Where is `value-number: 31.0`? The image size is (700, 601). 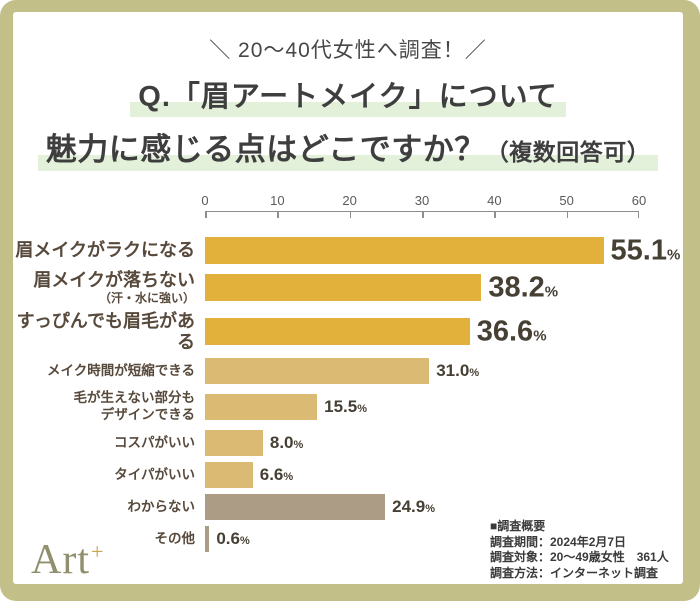 value-number: 31.0 is located at coordinates (453, 371).